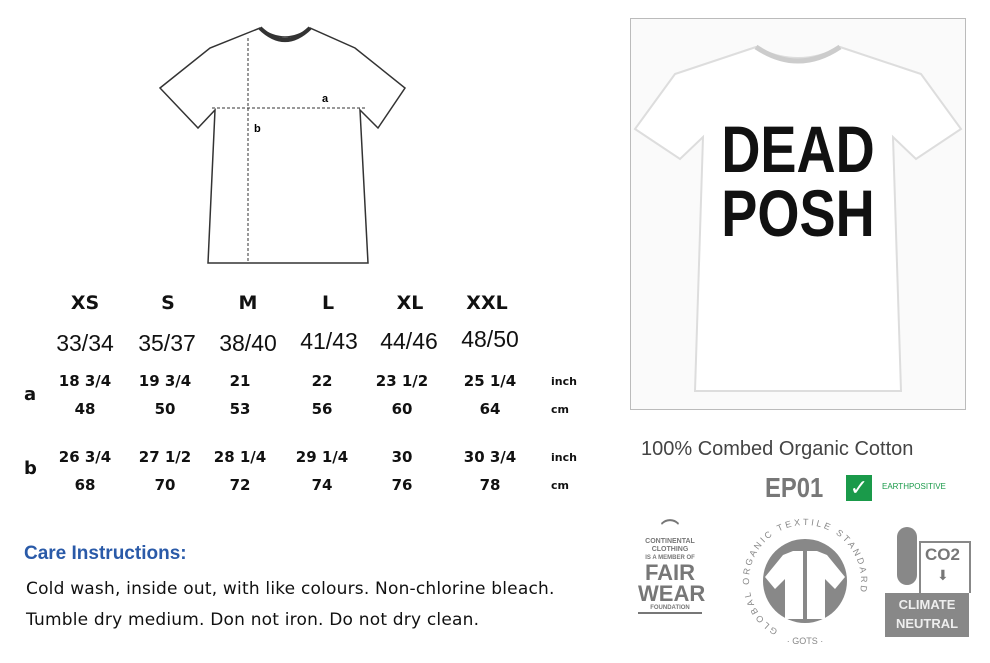 Image resolution: width=990 pixels, height=663 pixels. What do you see at coordinates (927, 623) in the screenshot?
I see `climate-text: NEUTRAL` at bounding box center [927, 623].